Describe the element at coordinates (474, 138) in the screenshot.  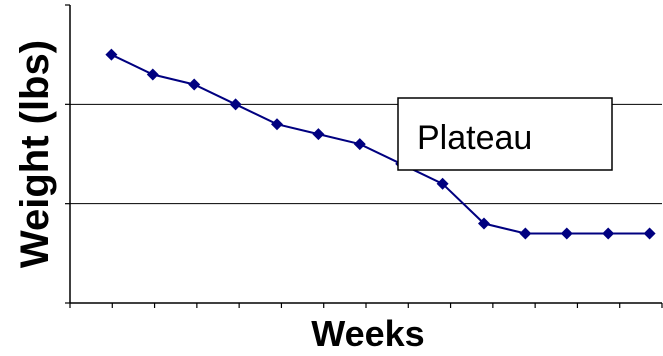
I see `annotation-plateau-label: Plateau` at that location.